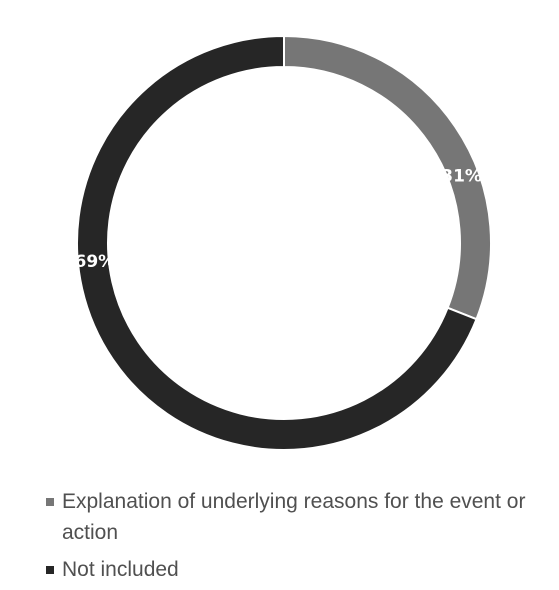 Image resolution: width=559 pixels, height=590 pixels. What do you see at coordinates (120, 569) in the screenshot?
I see `legend-label-not-included: Not included` at bounding box center [120, 569].